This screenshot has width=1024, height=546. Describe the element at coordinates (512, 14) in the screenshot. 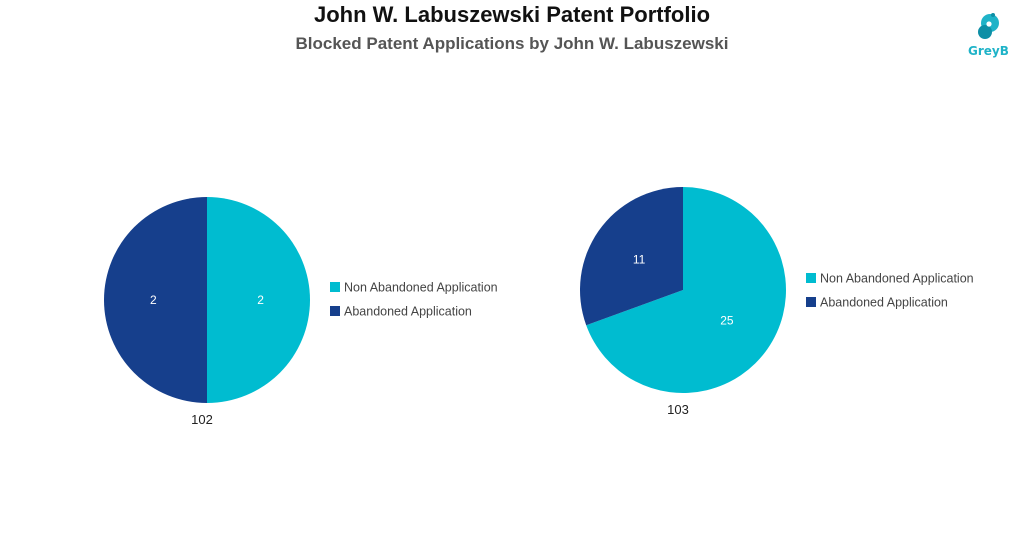

I see `chart-title: John W. Labuszewski Patent Portfolio` at that location.